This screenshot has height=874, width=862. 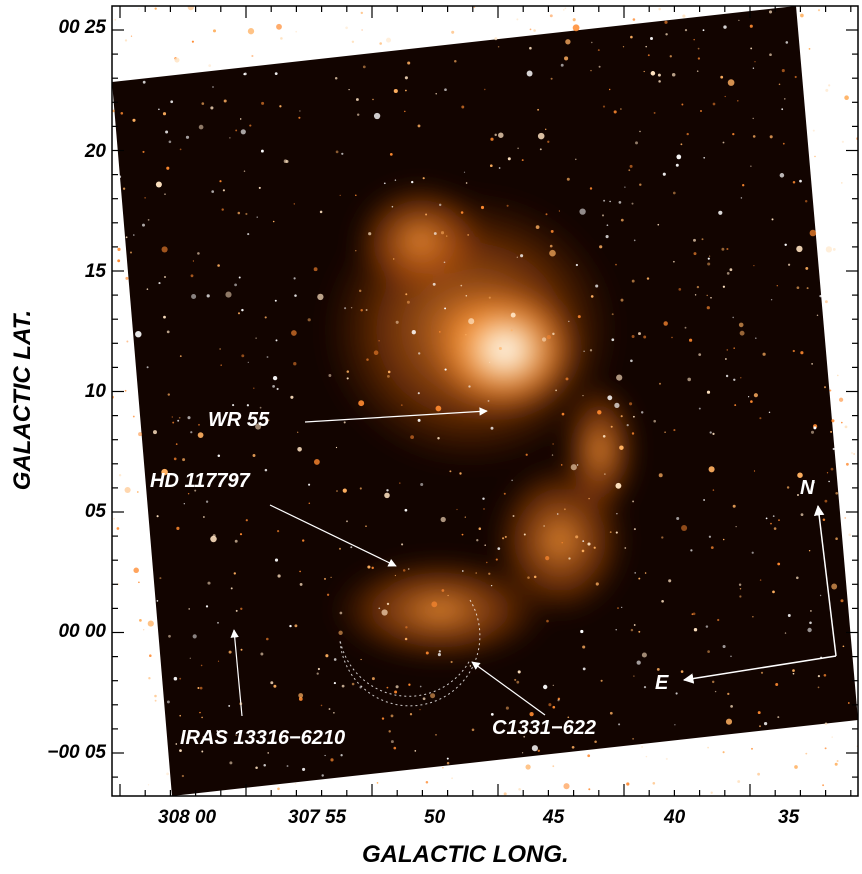 What do you see at coordinates (263, 738) in the screenshot?
I see `label-iras: IRAS 13316−6210` at bounding box center [263, 738].